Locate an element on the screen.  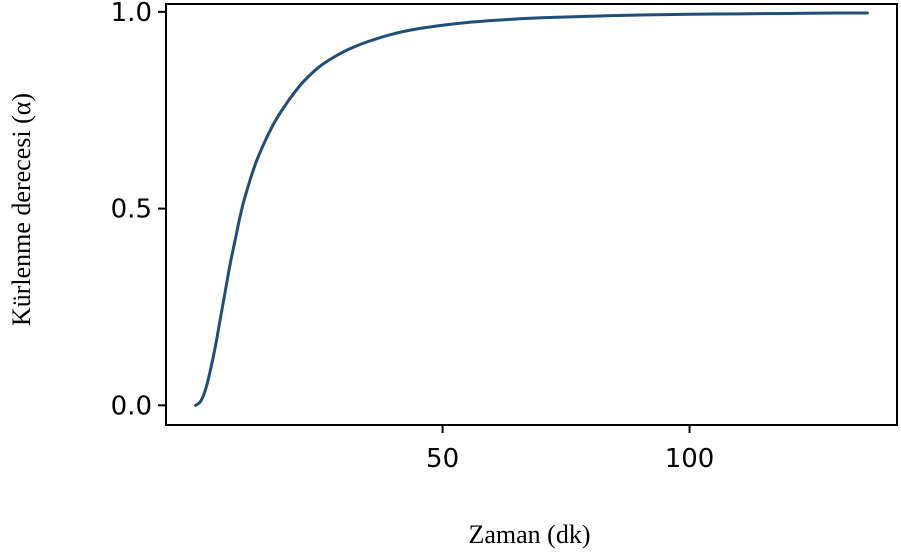
y-tick-label: 0.0 is located at coordinates (131, 406).